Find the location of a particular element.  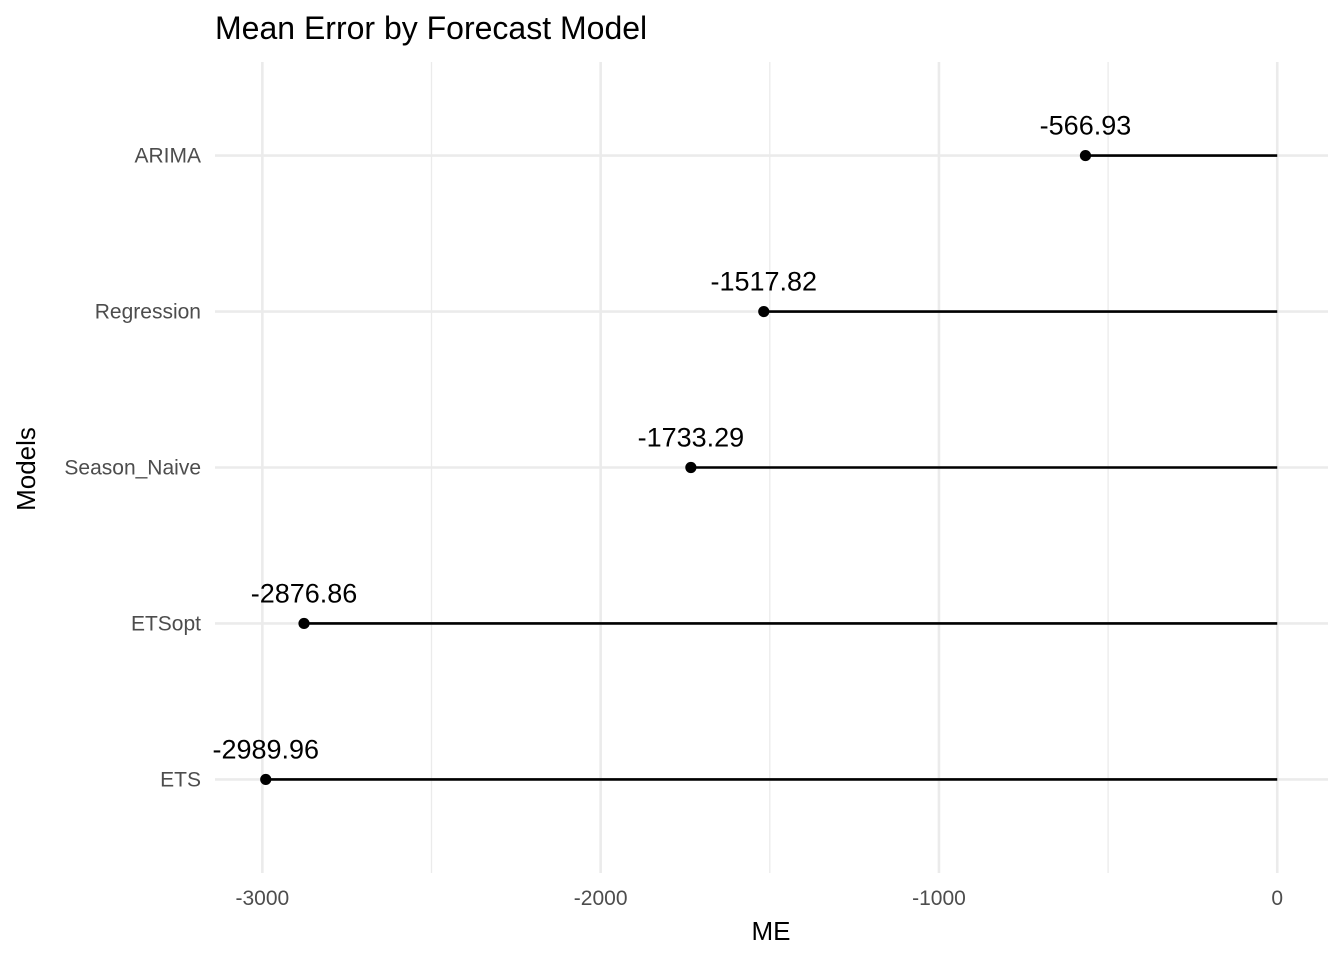

value-label: -1517.82 is located at coordinates (763, 282).